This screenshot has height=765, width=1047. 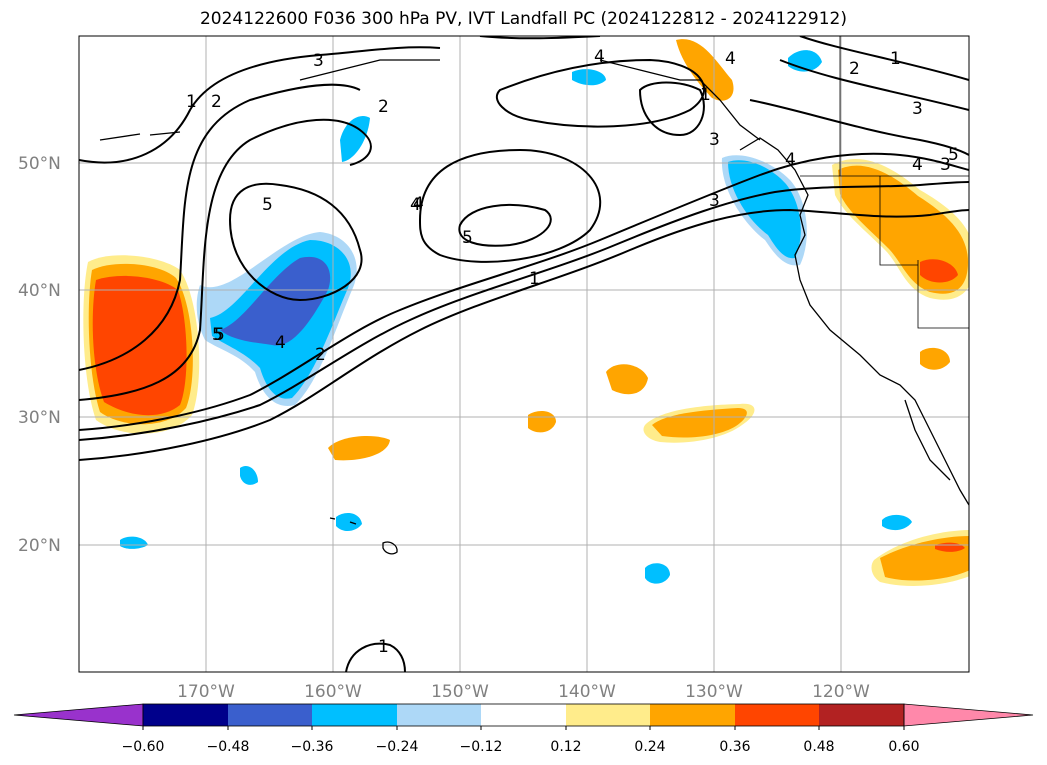 I want to click on lon-label-150w: 150°W, so click(x=460, y=692).